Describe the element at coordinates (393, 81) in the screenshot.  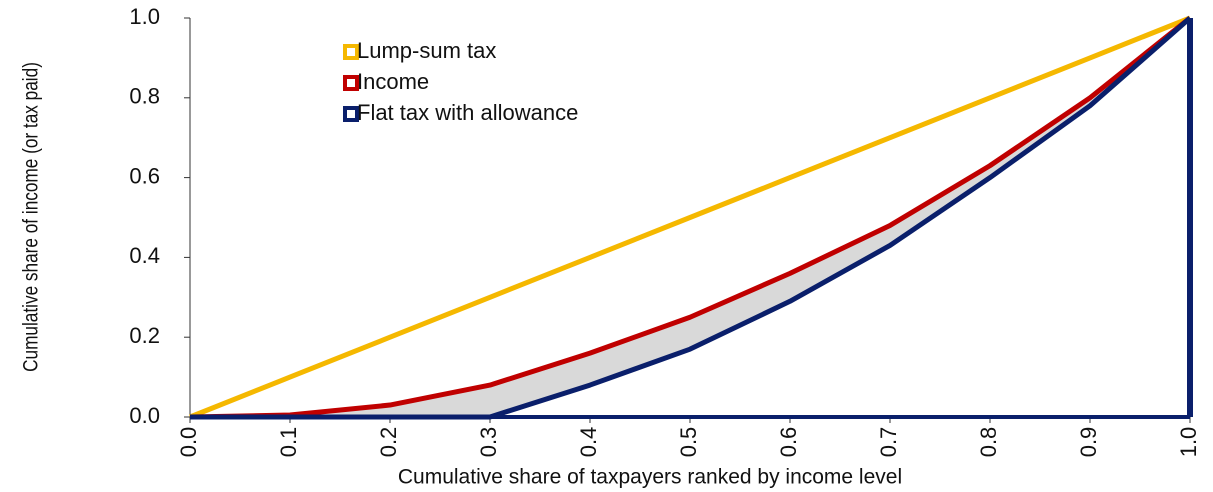
I see `legend-label: Income` at that location.